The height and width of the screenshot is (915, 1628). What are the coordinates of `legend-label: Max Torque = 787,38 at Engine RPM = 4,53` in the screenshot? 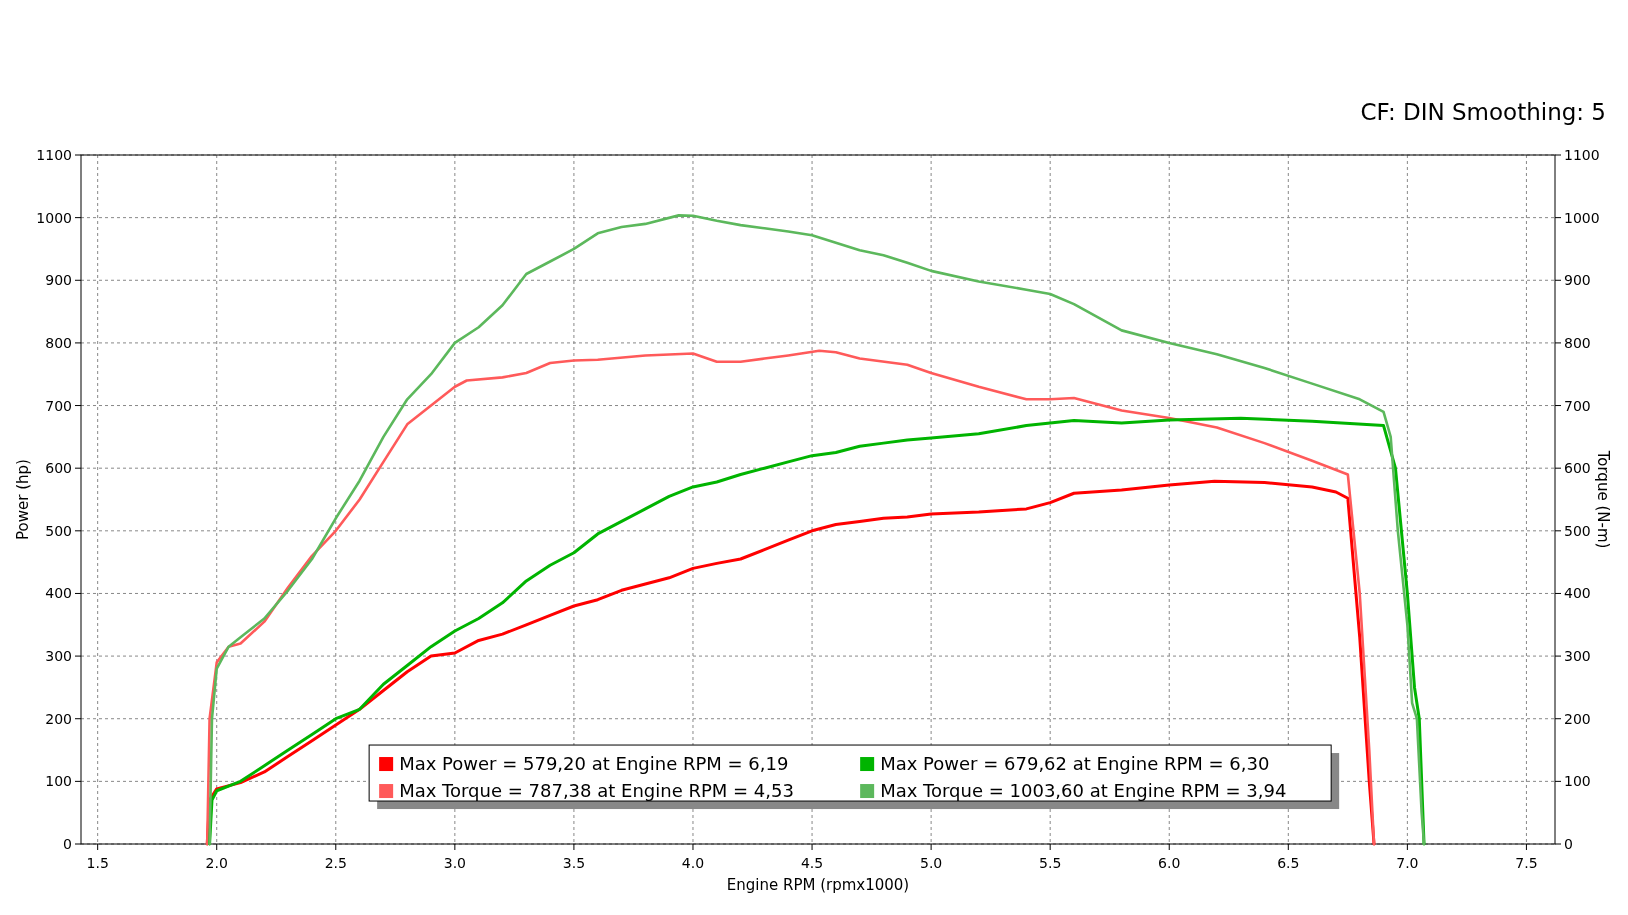 It's located at (596, 791).